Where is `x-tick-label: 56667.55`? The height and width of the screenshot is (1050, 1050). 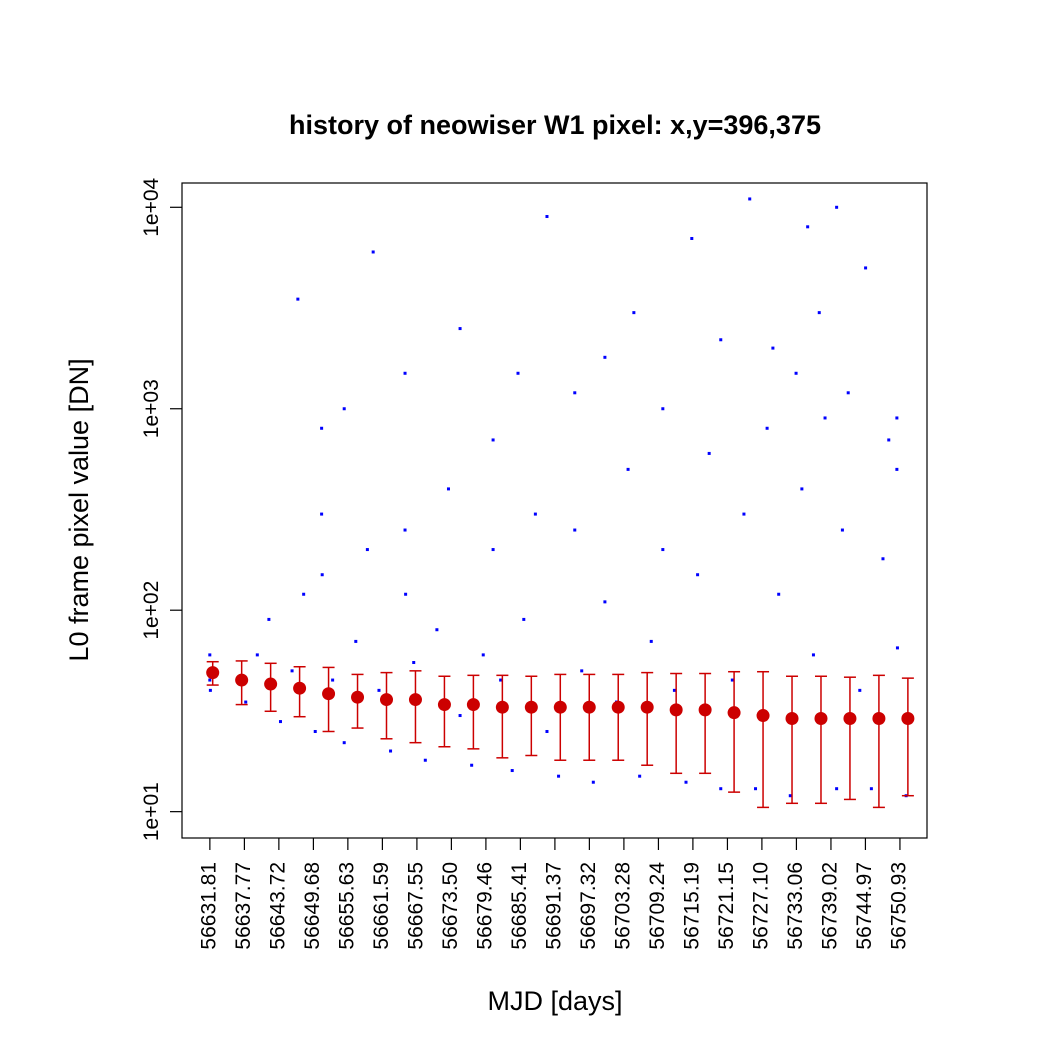 x-tick-label: 56667.55 is located at coordinates (415, 906).